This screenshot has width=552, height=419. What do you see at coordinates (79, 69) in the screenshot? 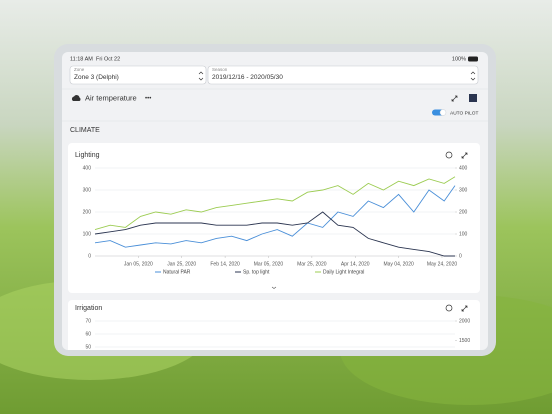
I see `zone-label: Zone` at bounding box center [79, 69].